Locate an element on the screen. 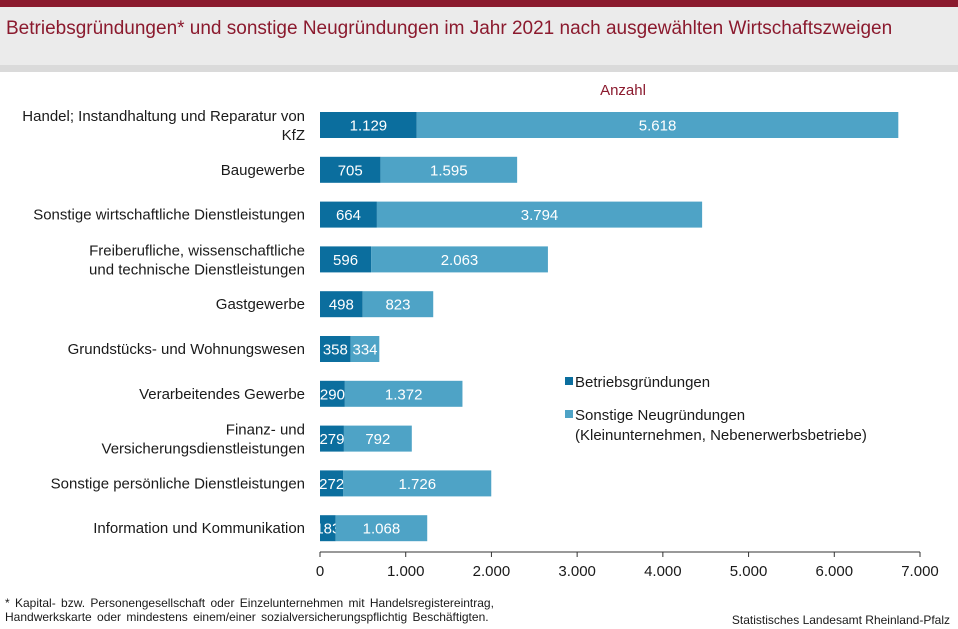  category-label: Verarbeitendes Gewerbe is located at coordinates (222, 394).